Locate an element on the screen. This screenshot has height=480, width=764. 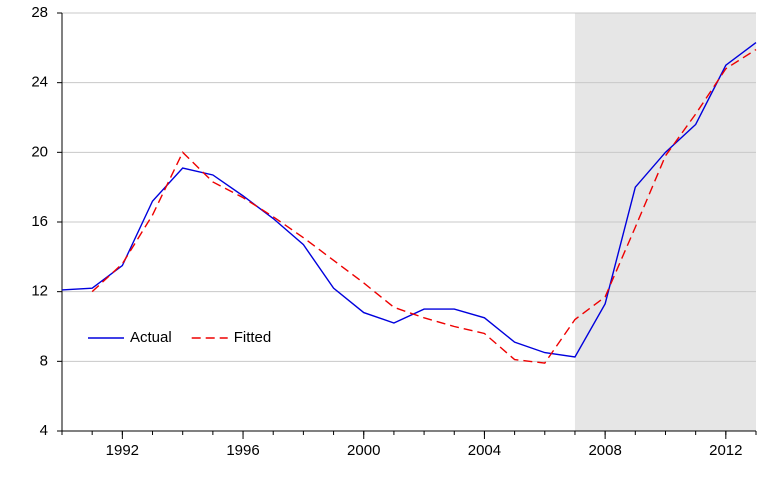
y-tick-label: 20 is located at coordinates (39, 151).